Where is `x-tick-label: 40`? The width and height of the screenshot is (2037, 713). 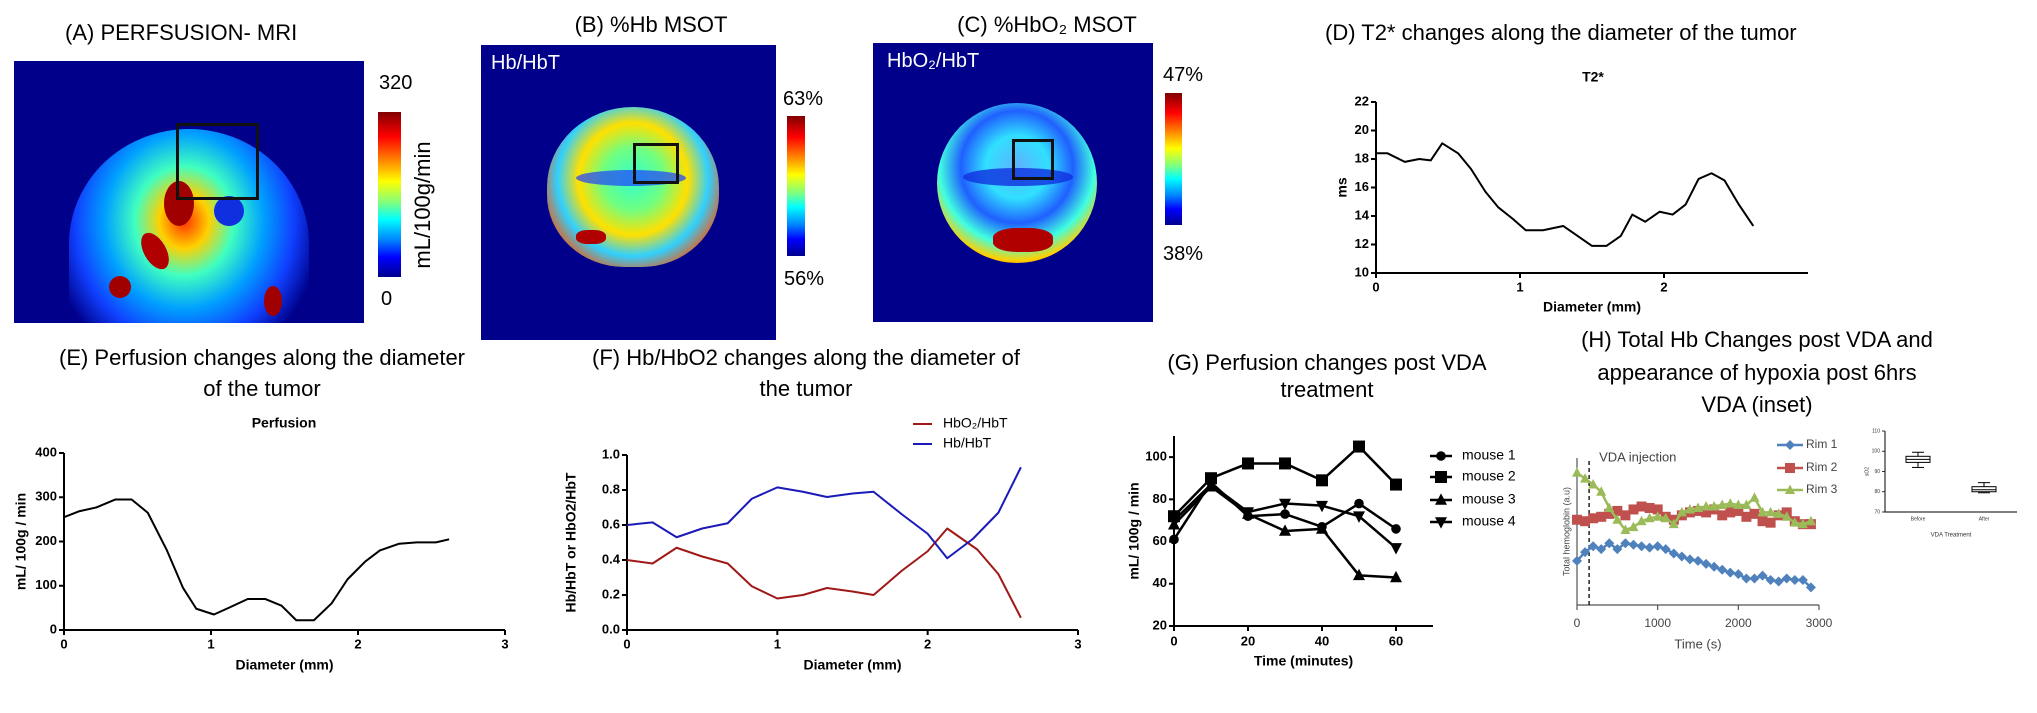
x-tick-label: 40 is located at coordinates (1322, 640).